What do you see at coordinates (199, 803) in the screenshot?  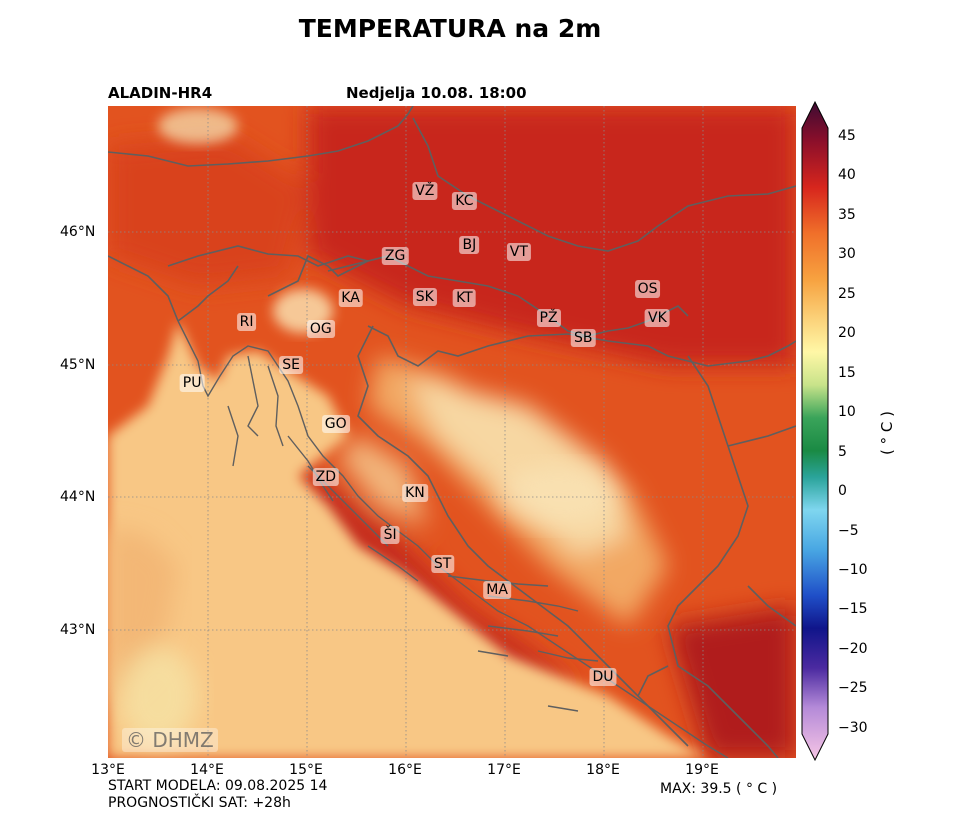 I see `forecast-hour-label: PROGNOSTIČKI SAT: +28h` at bounding box center [199, 803].